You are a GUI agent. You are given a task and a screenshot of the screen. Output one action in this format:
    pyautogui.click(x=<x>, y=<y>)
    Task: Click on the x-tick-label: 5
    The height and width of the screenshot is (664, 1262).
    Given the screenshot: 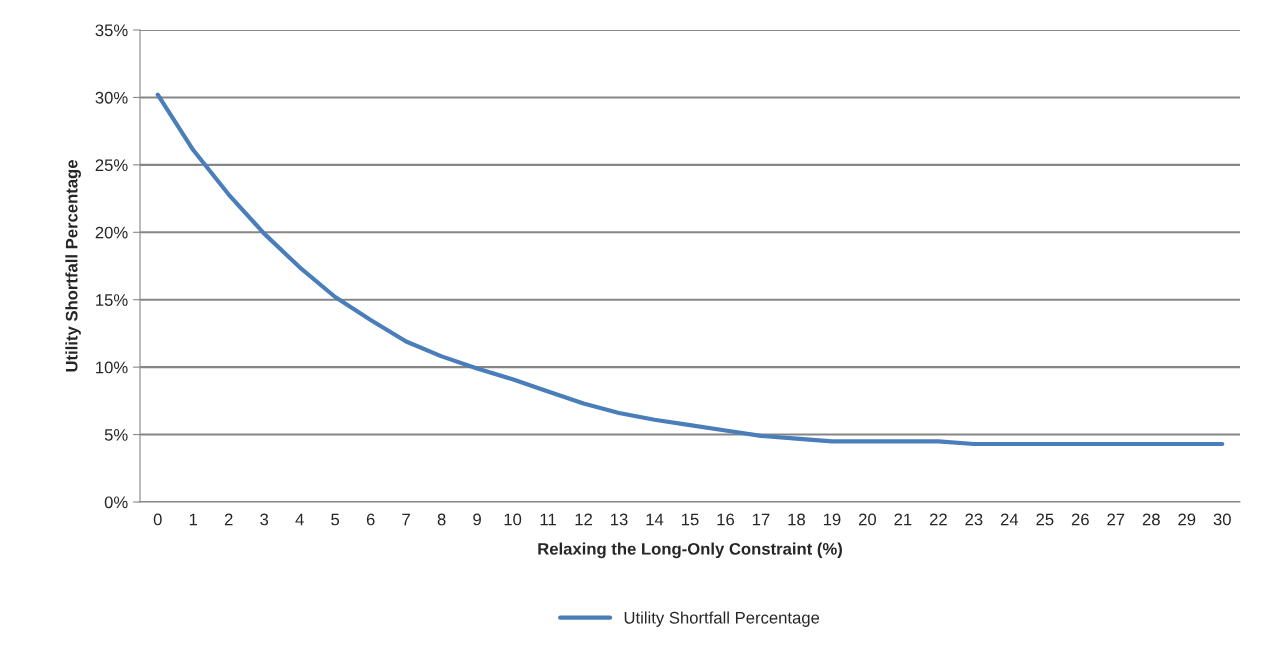 What is the action you would take?
    pyautogui.click(x=335, y=519)
    